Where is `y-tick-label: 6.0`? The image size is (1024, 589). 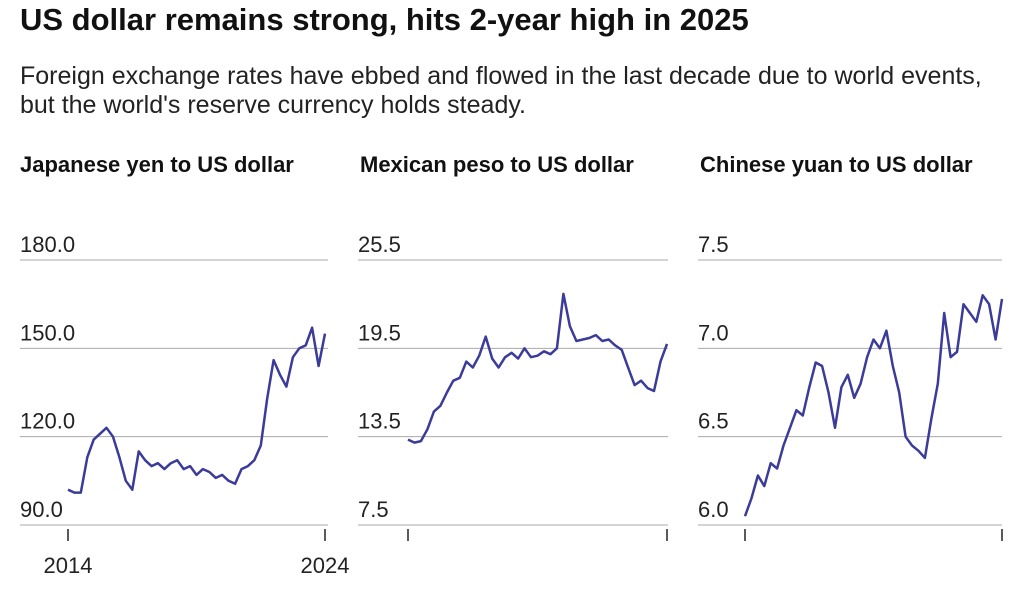 y-tick-label: 6.0 is located at coordinates (713, 509).